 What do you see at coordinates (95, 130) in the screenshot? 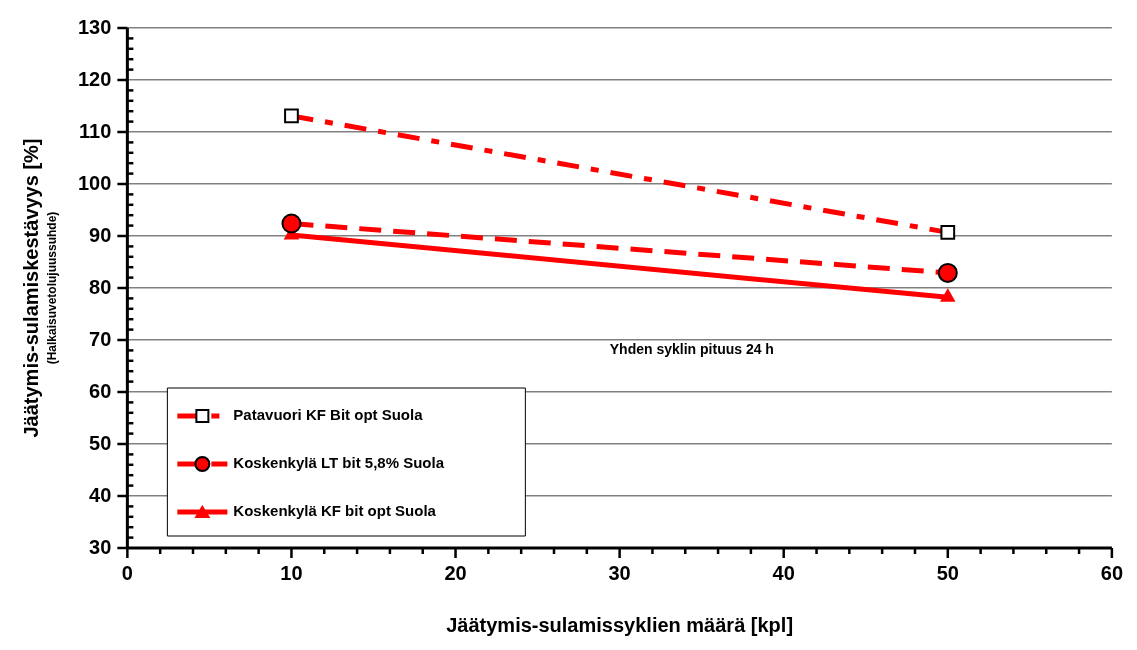
I see `y-tick-label: 110` at bounding box center [95, 130].